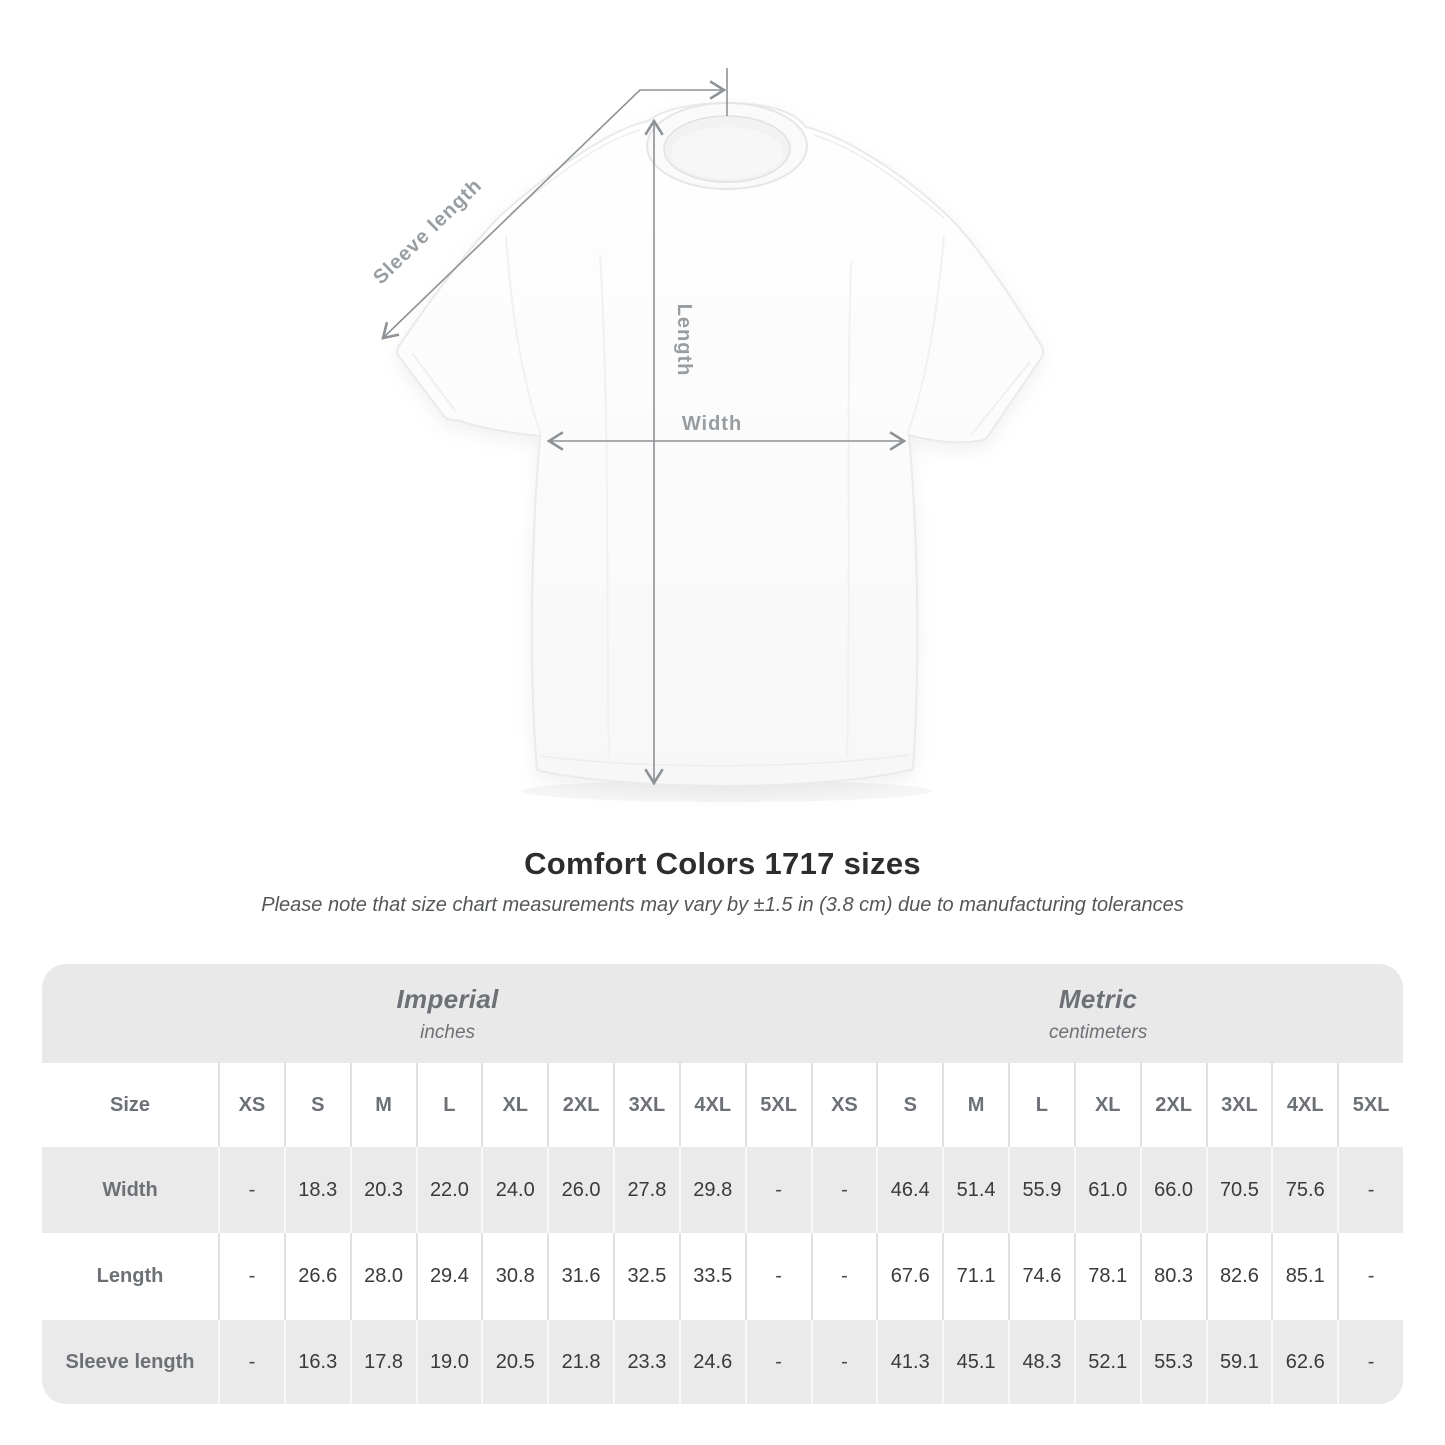  Describe the element at coordinates (130, 1189) in the screenshot. I see `row-label: Width` at that location.